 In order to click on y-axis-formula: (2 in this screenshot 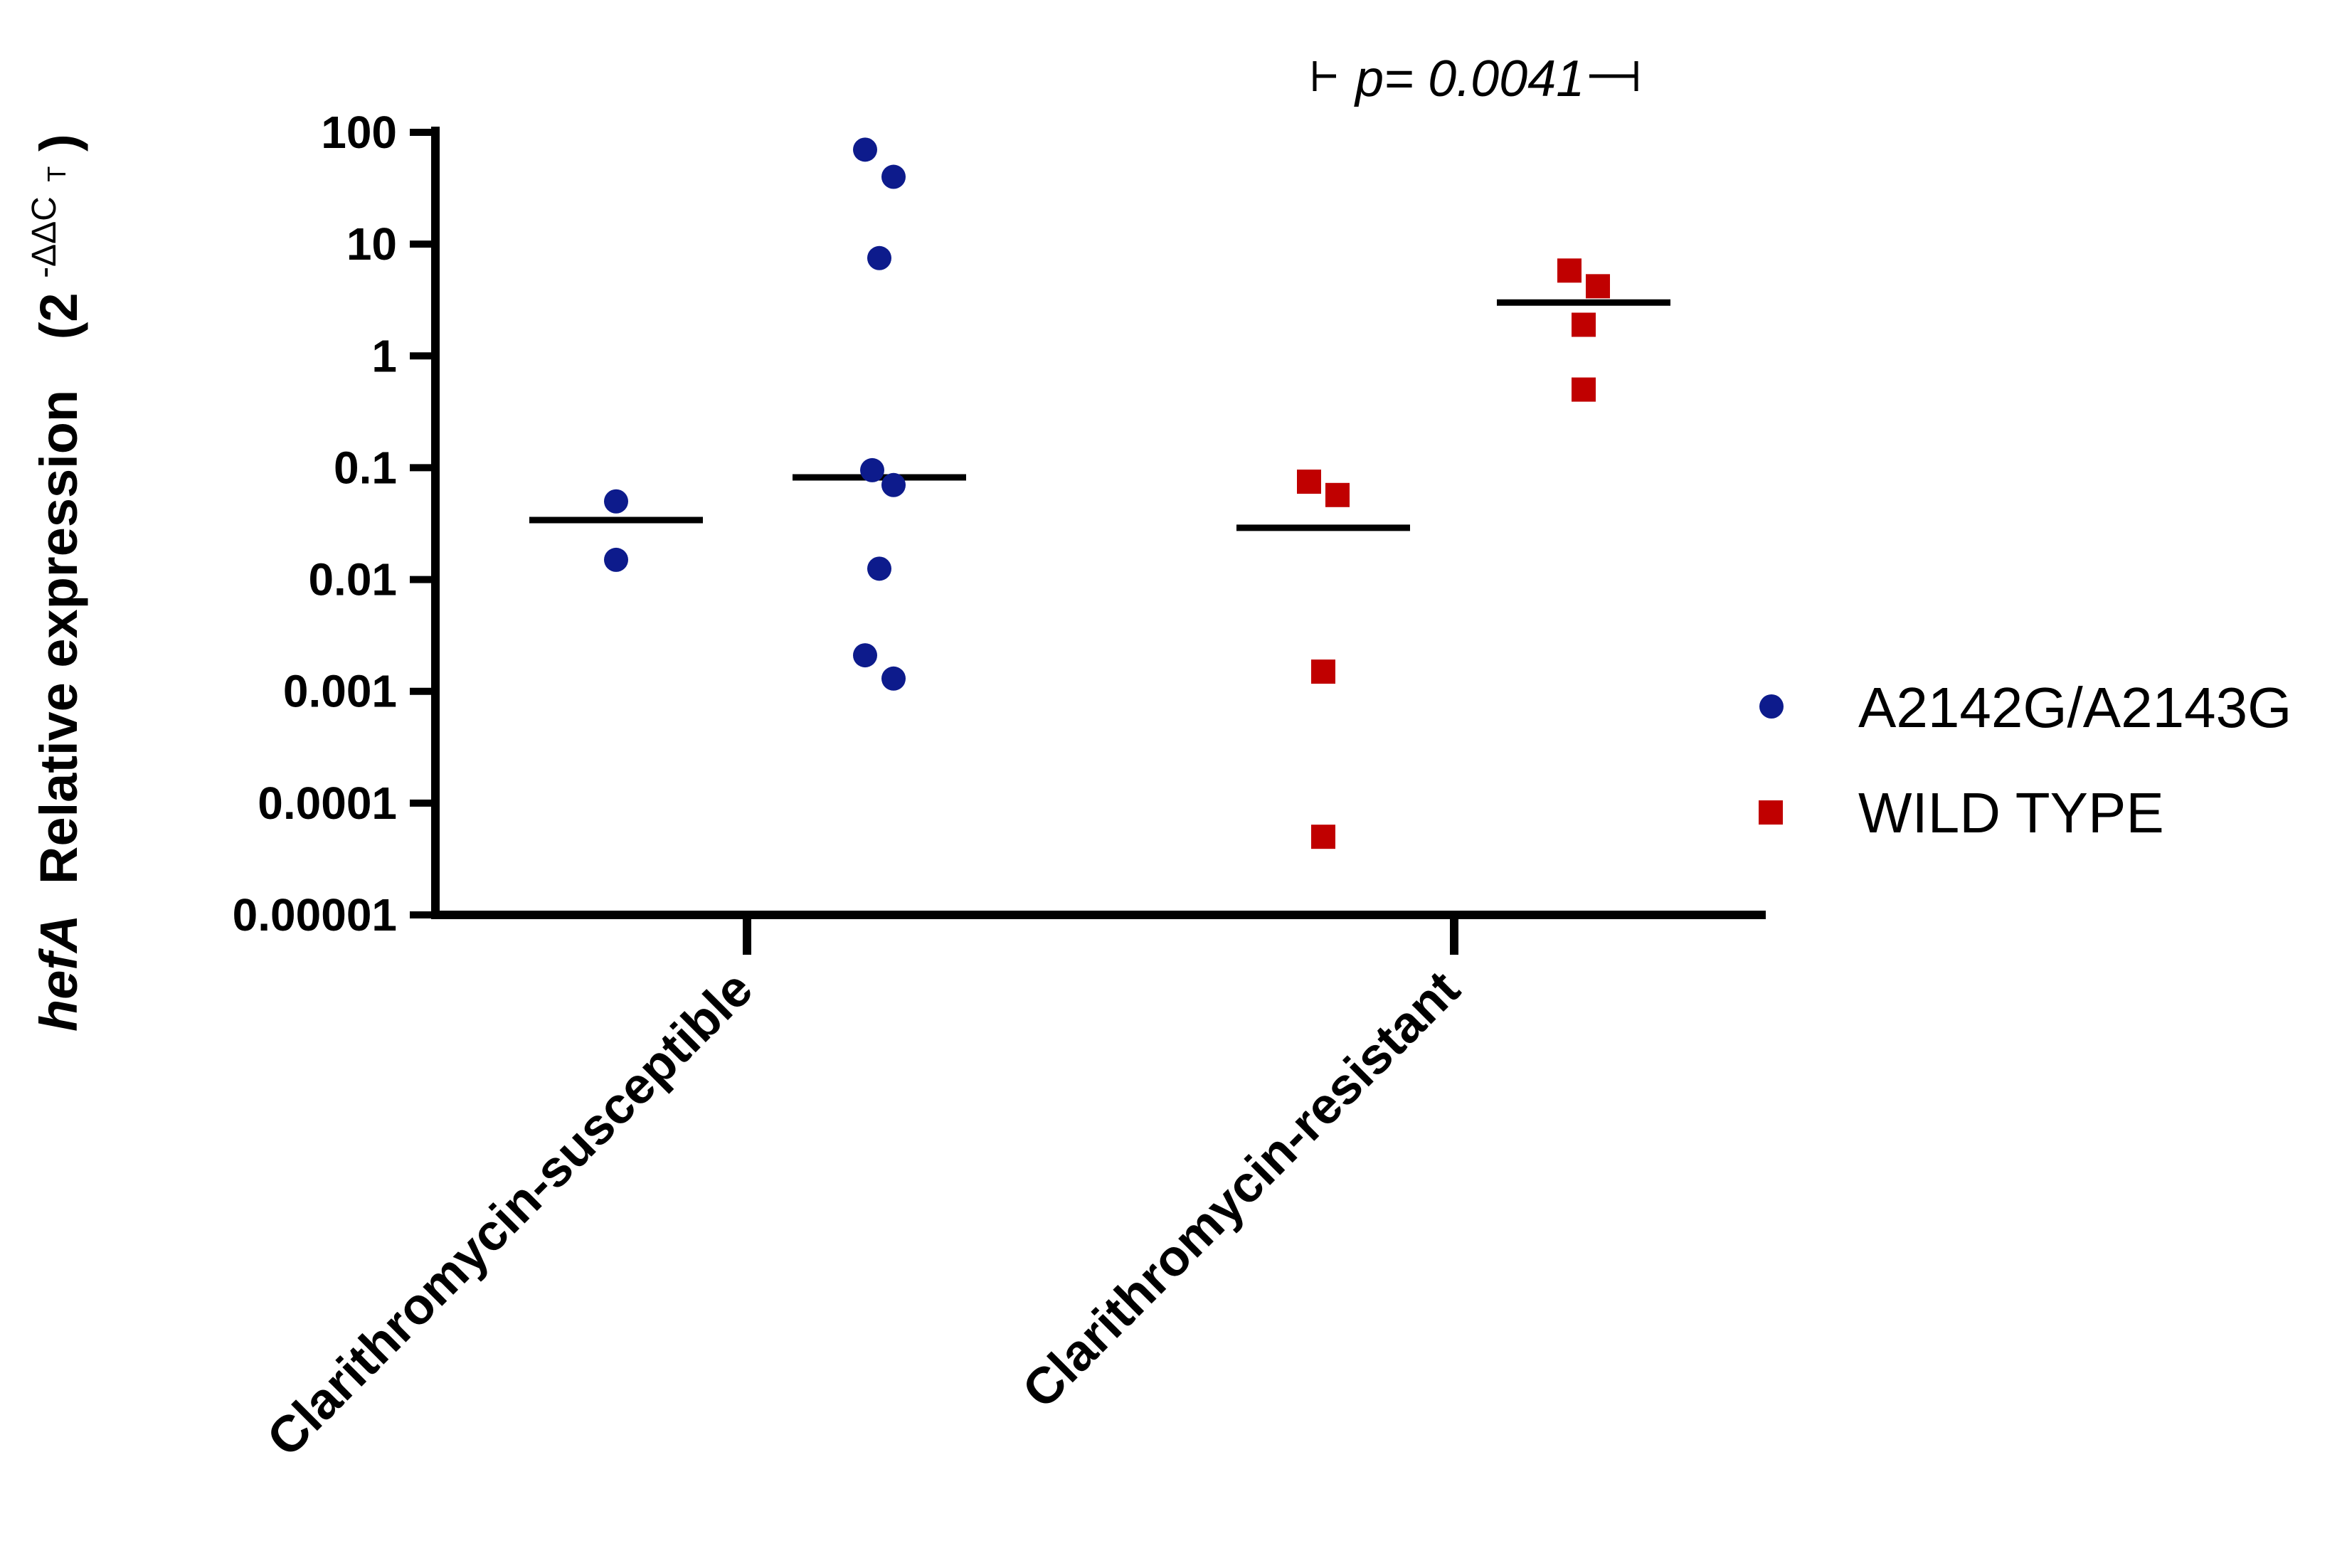, I will do `click(58, 315)`.